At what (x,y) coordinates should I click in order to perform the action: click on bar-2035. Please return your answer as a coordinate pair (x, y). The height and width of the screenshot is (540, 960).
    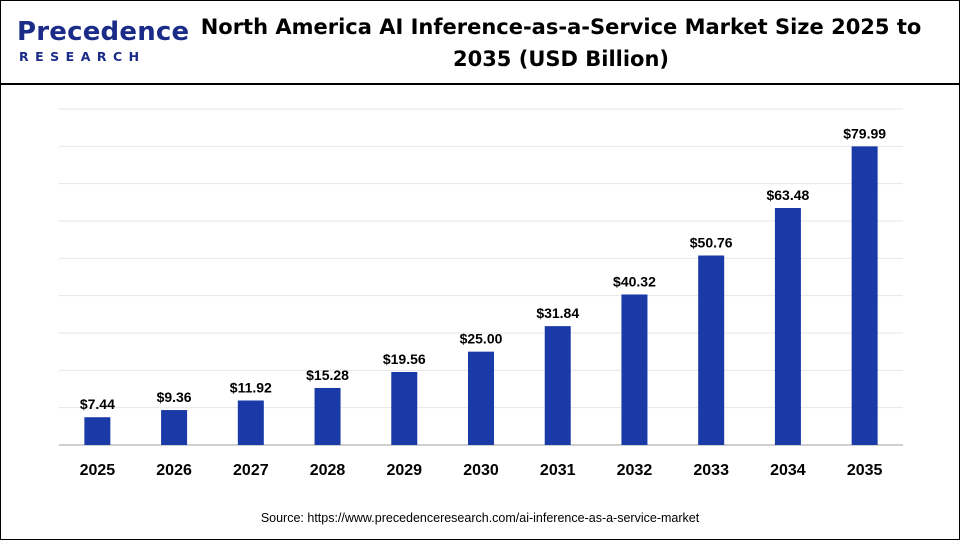
    Looking at the image, I should click on (864, 295).